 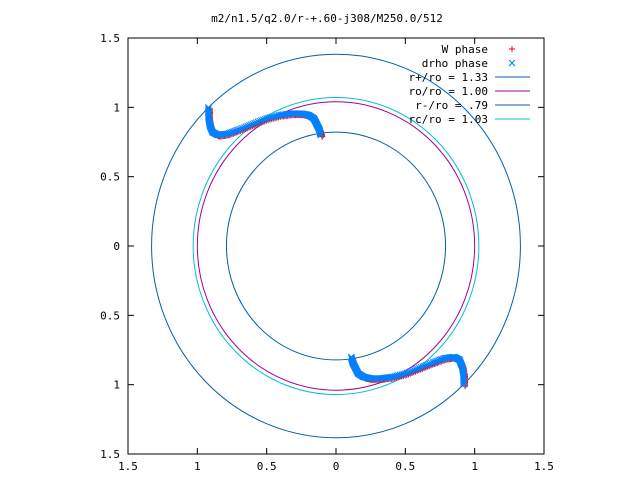 What do you see at coordinates (448, 119) in the screenshot?
I see `legend-label: rc/ro = 1.03` at bounding box center [448, 119].